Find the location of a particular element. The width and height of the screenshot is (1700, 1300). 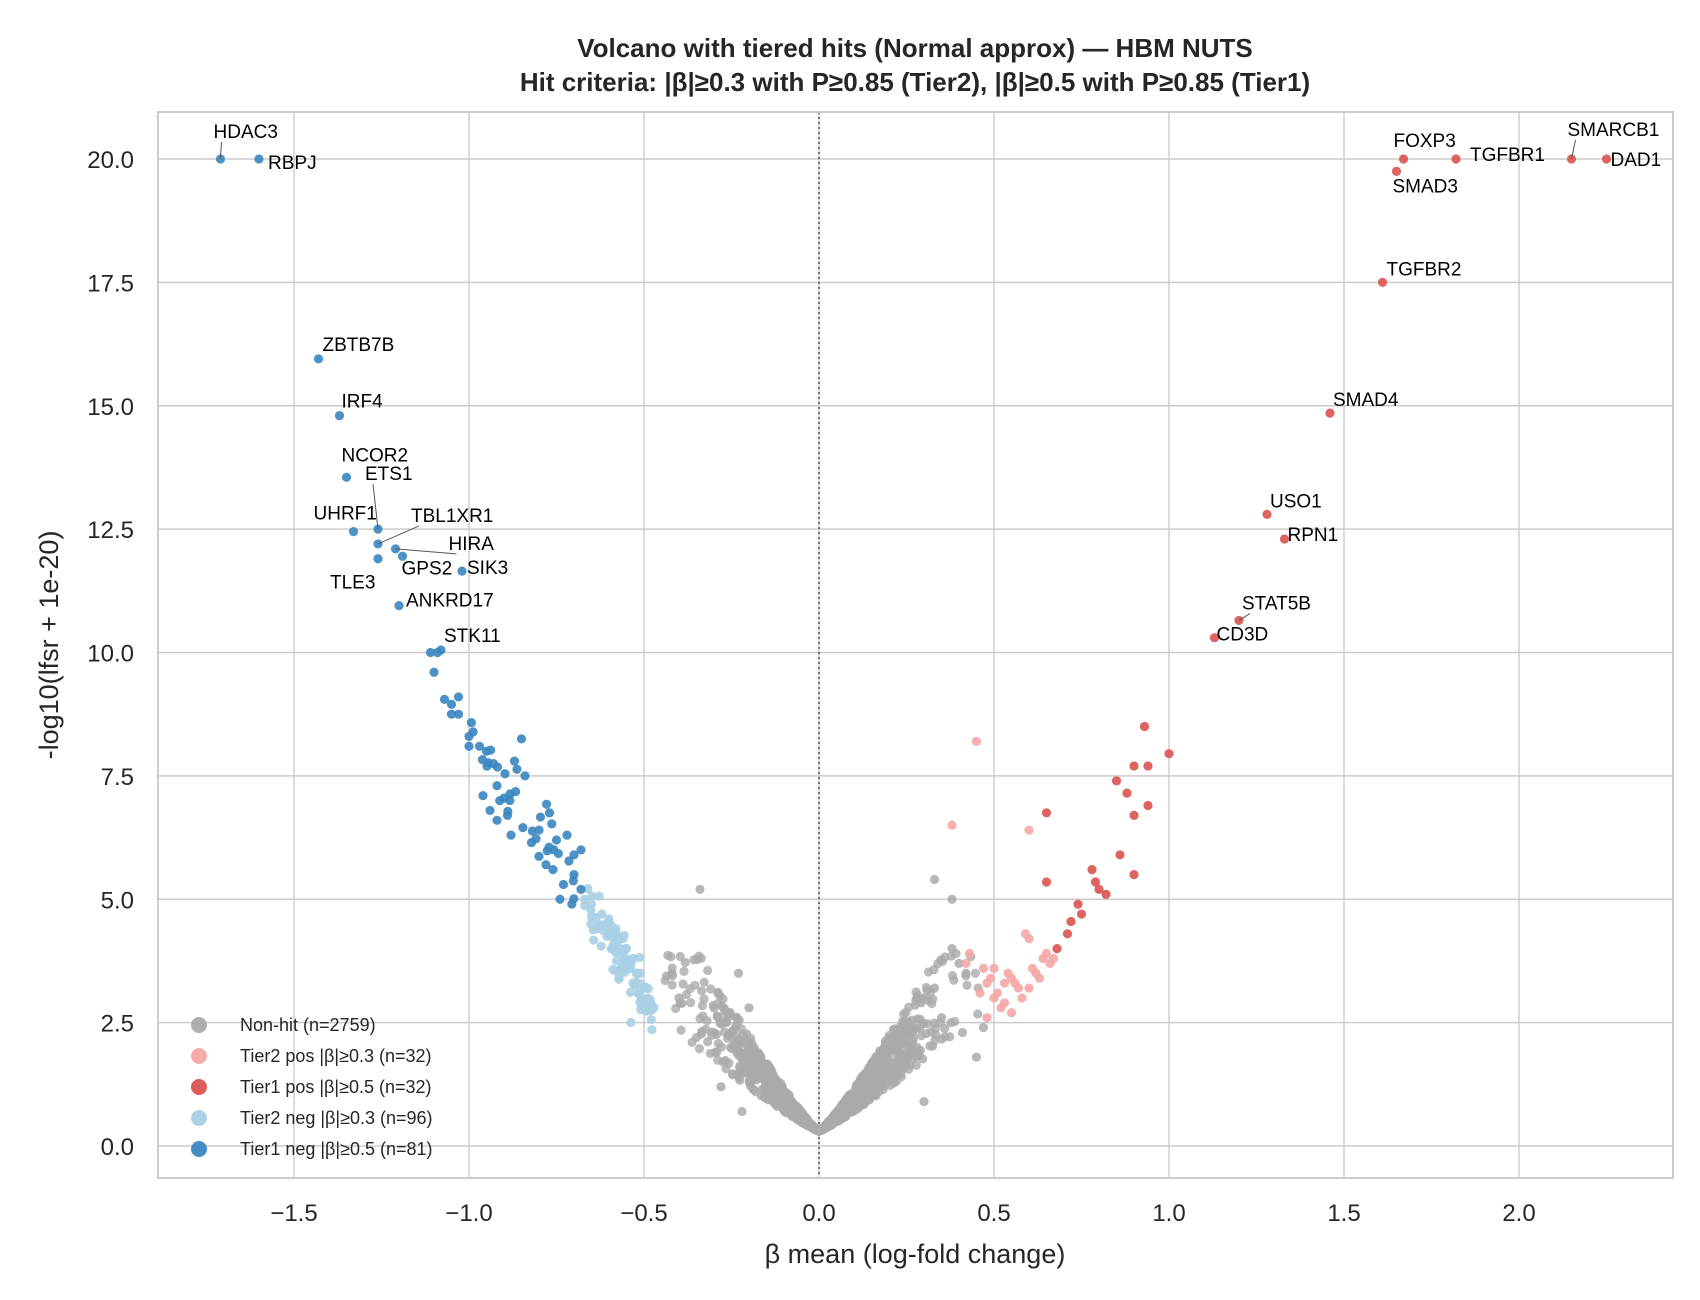

legend-label: Tier2 neg |β|≥0.3 (n=96) is located at coordinates (336, 1118).